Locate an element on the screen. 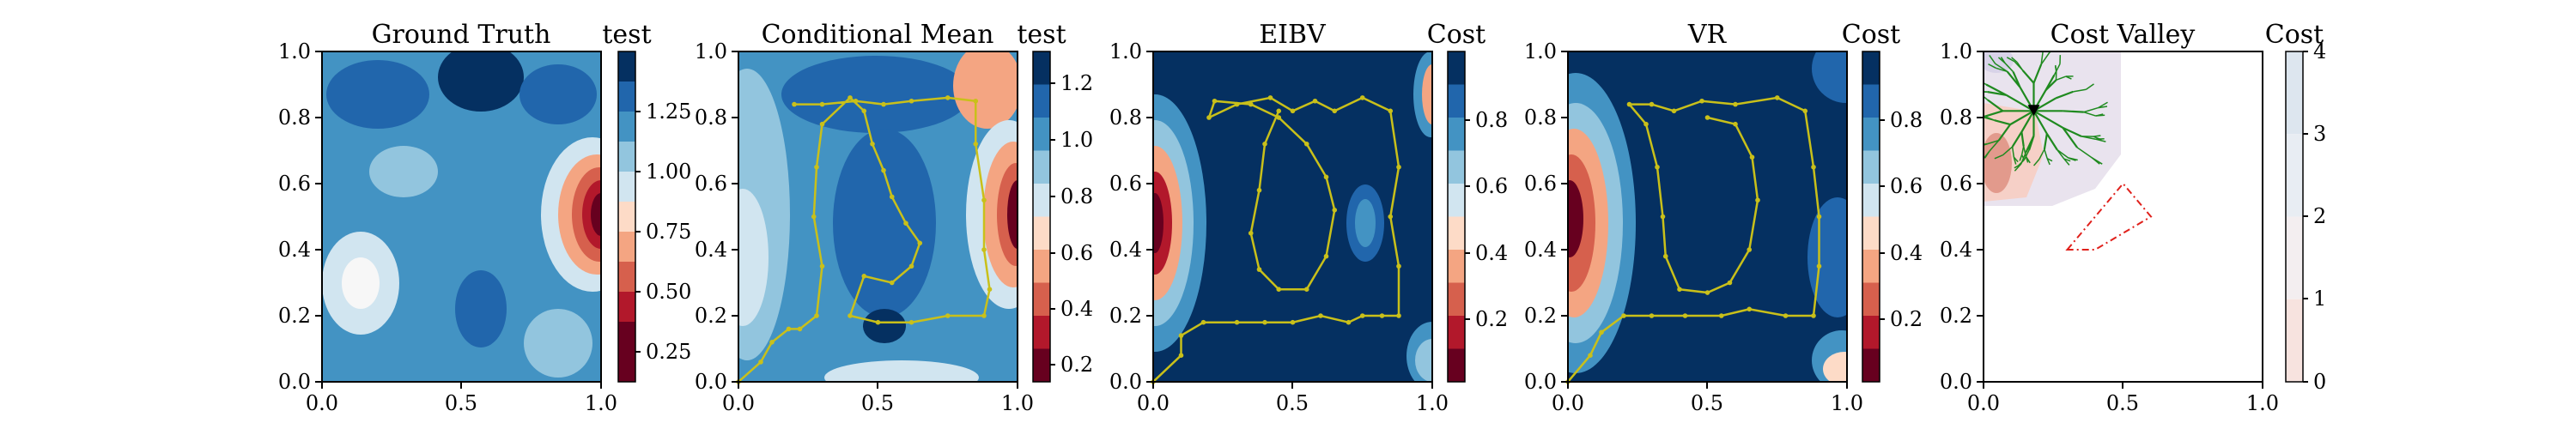 The width and height of the screenshot is (2576, 429). survey-path is located at coordinates (865, 239).